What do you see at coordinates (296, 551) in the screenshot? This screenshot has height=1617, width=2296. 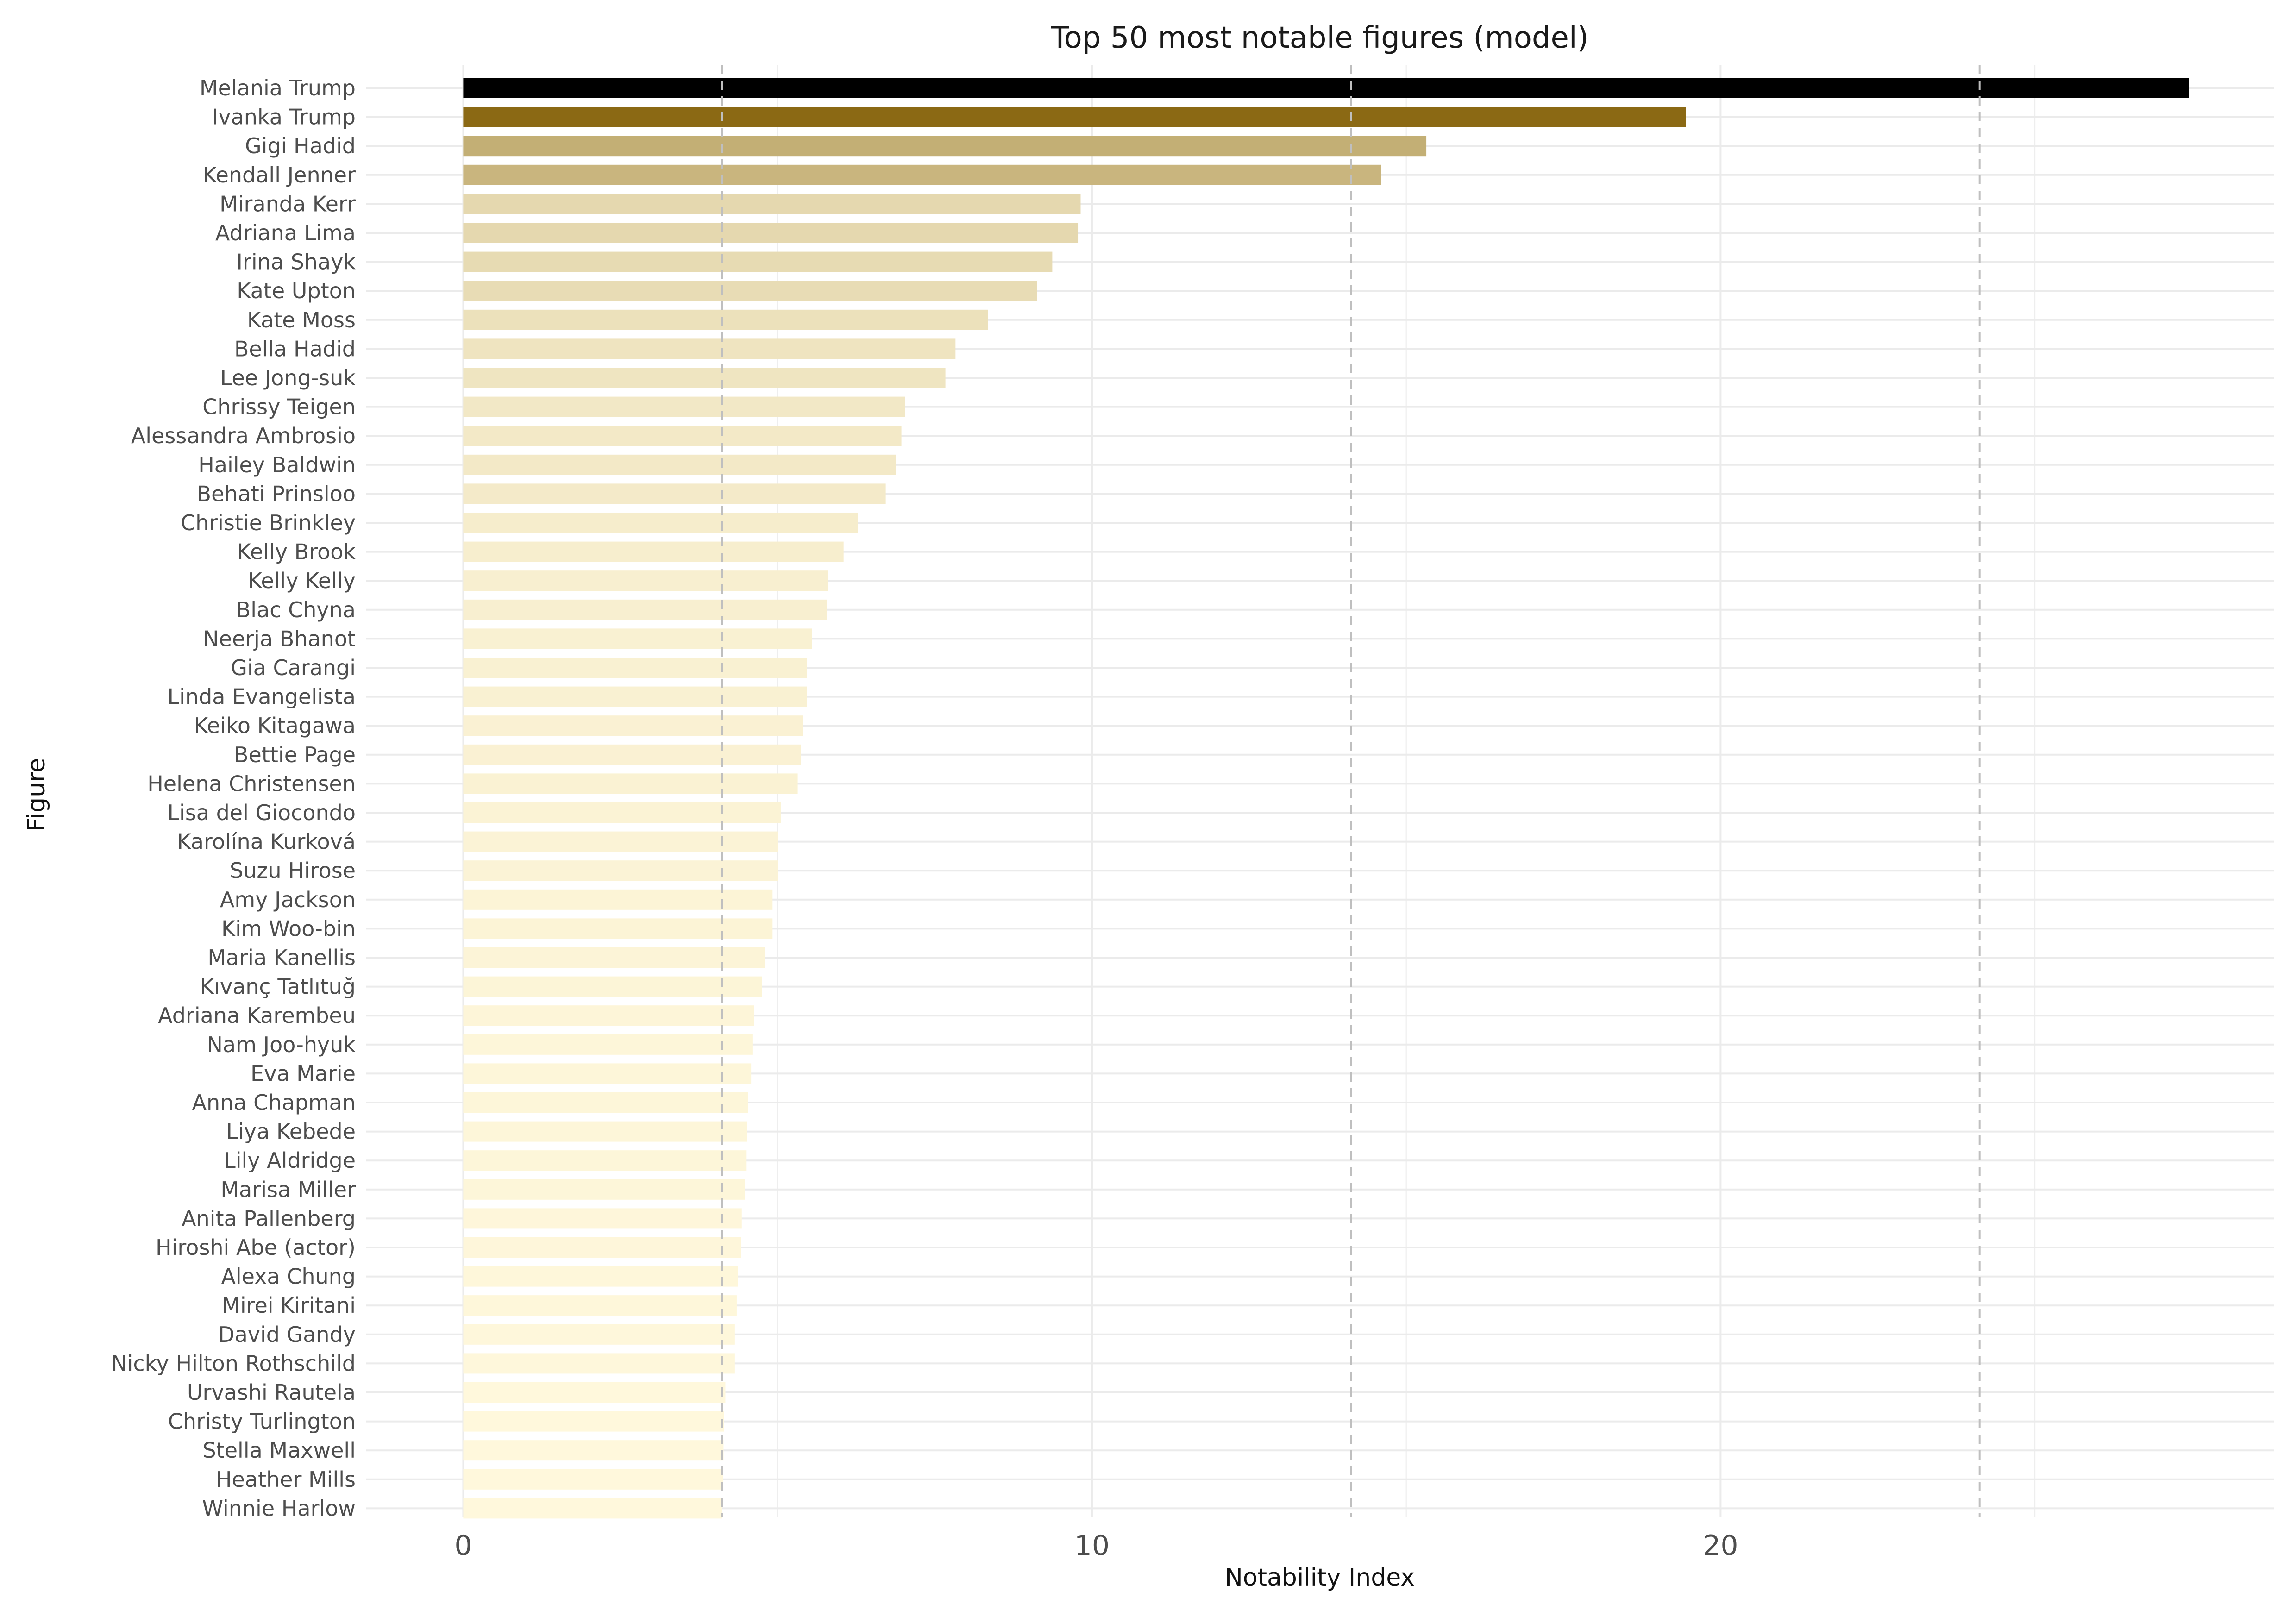 I see `category-label: Kelly Brook` at bounding box center [296, 551].